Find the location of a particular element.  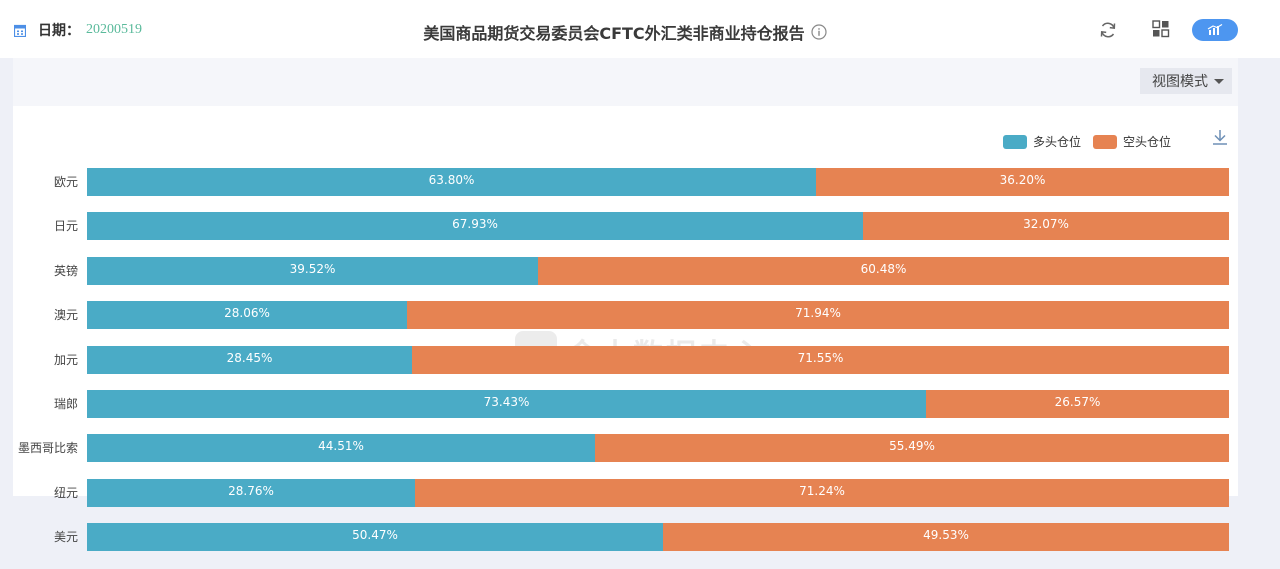

chart-legend: 多头仓位 空头仓位 is located at coordinates (1093, 141).